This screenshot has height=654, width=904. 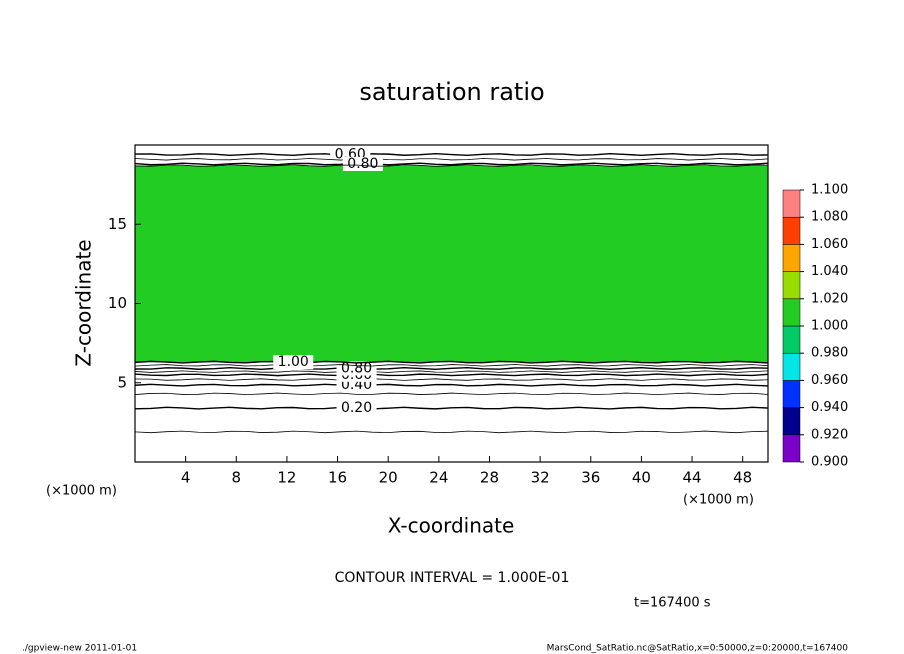 What do you see at coordinates (337, 478) in the screenshot?
I see `x-tick-label: 16` at bounding box center [337, 478].